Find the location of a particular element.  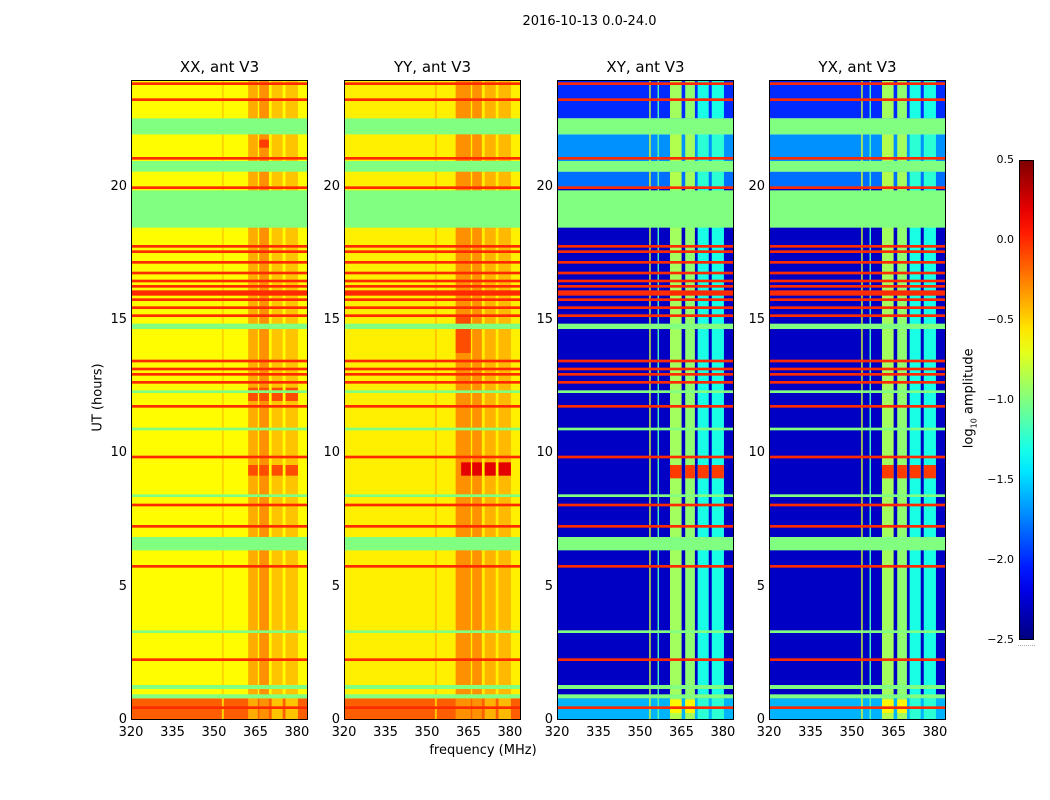

colorbar-tick-label: 0.0 is located at coordinates (1005, 239).